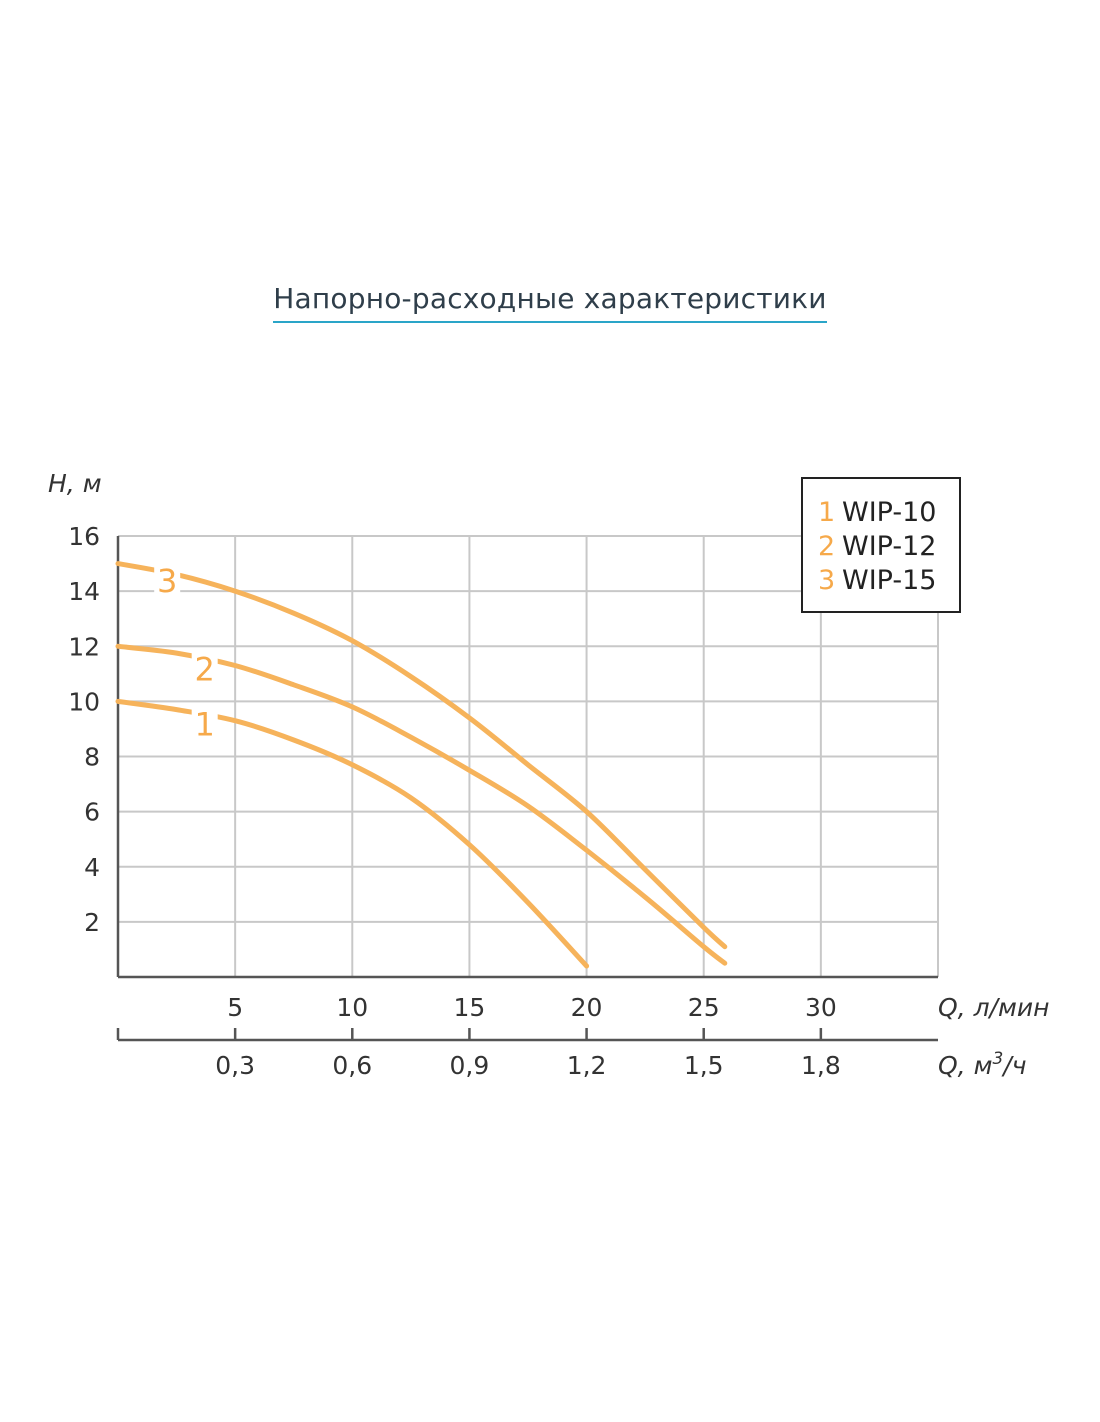  I want to click on legend-number-3: 3, so click(826, 580).